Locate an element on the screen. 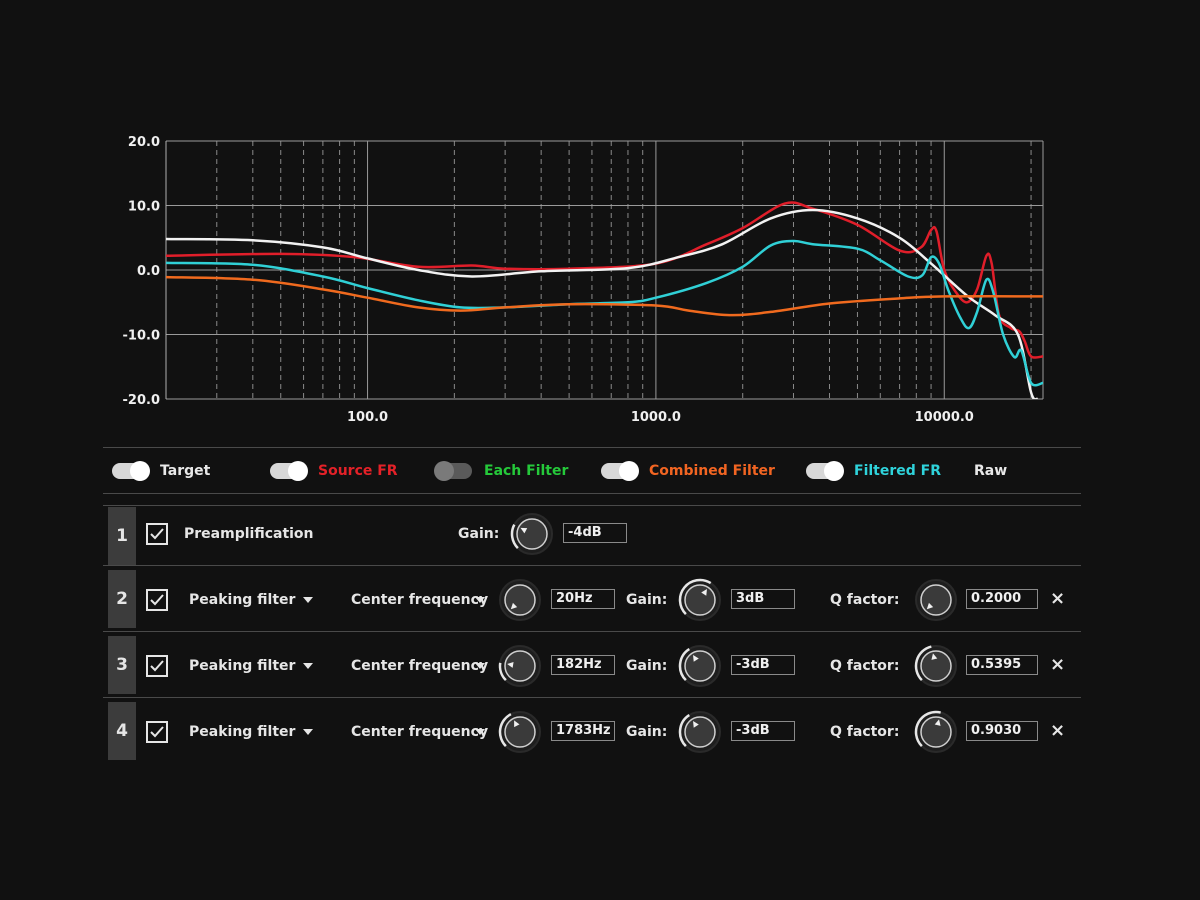 The image size is (1200, 900). filter-index: 3 is located at coordinates (122, 665).